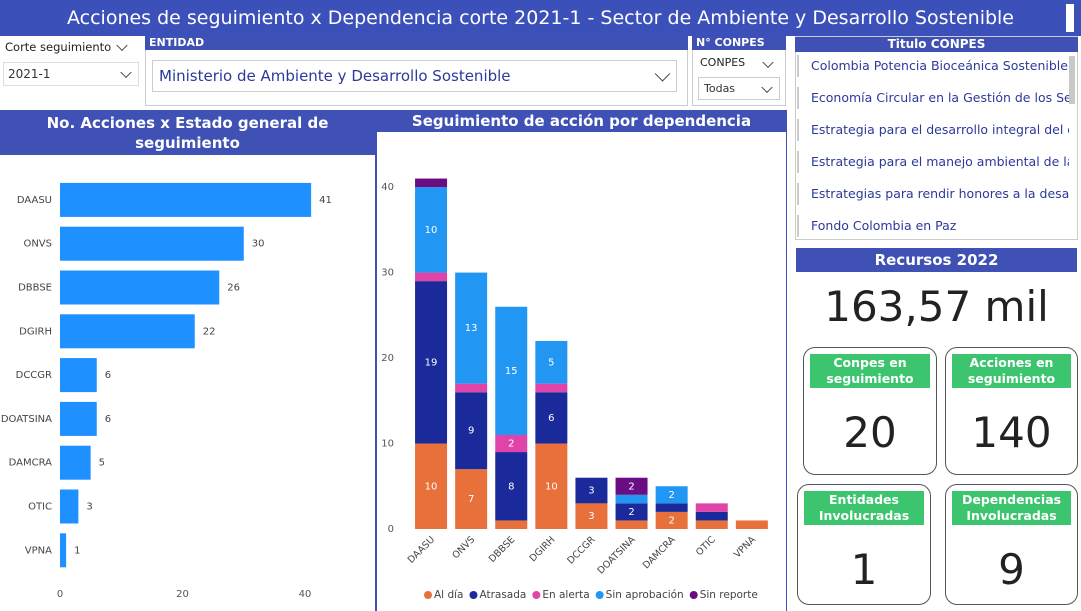 The width and height of the screenshot is (1081, 611). I want to click on data-label: 30, so click(258, 244).